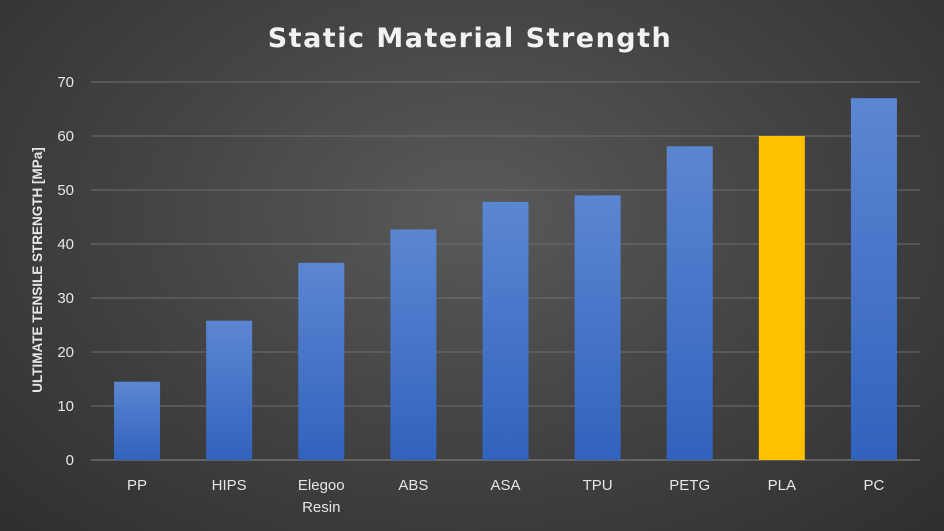 The width and height of the screenshot is (944, 531). Describe the element at coordinates (505, 330) in the screenshot. I see `bar-asa` at that location.